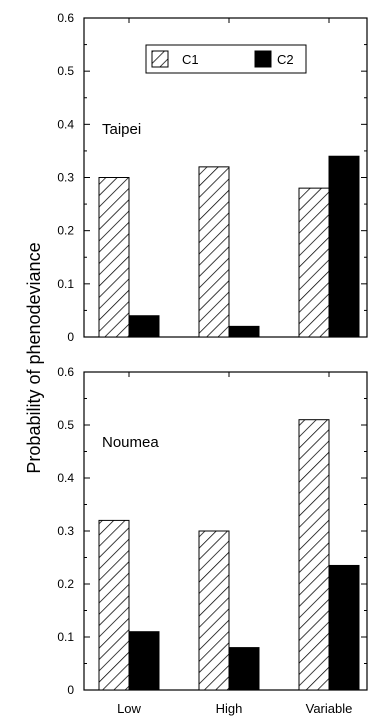 Image resolution: width=372 pixels, height=718 pixels. What do you see at coordinates (190, 59) in the screenshot?
I see `legend-c1-label: C1` at bounding box center [190, 59].